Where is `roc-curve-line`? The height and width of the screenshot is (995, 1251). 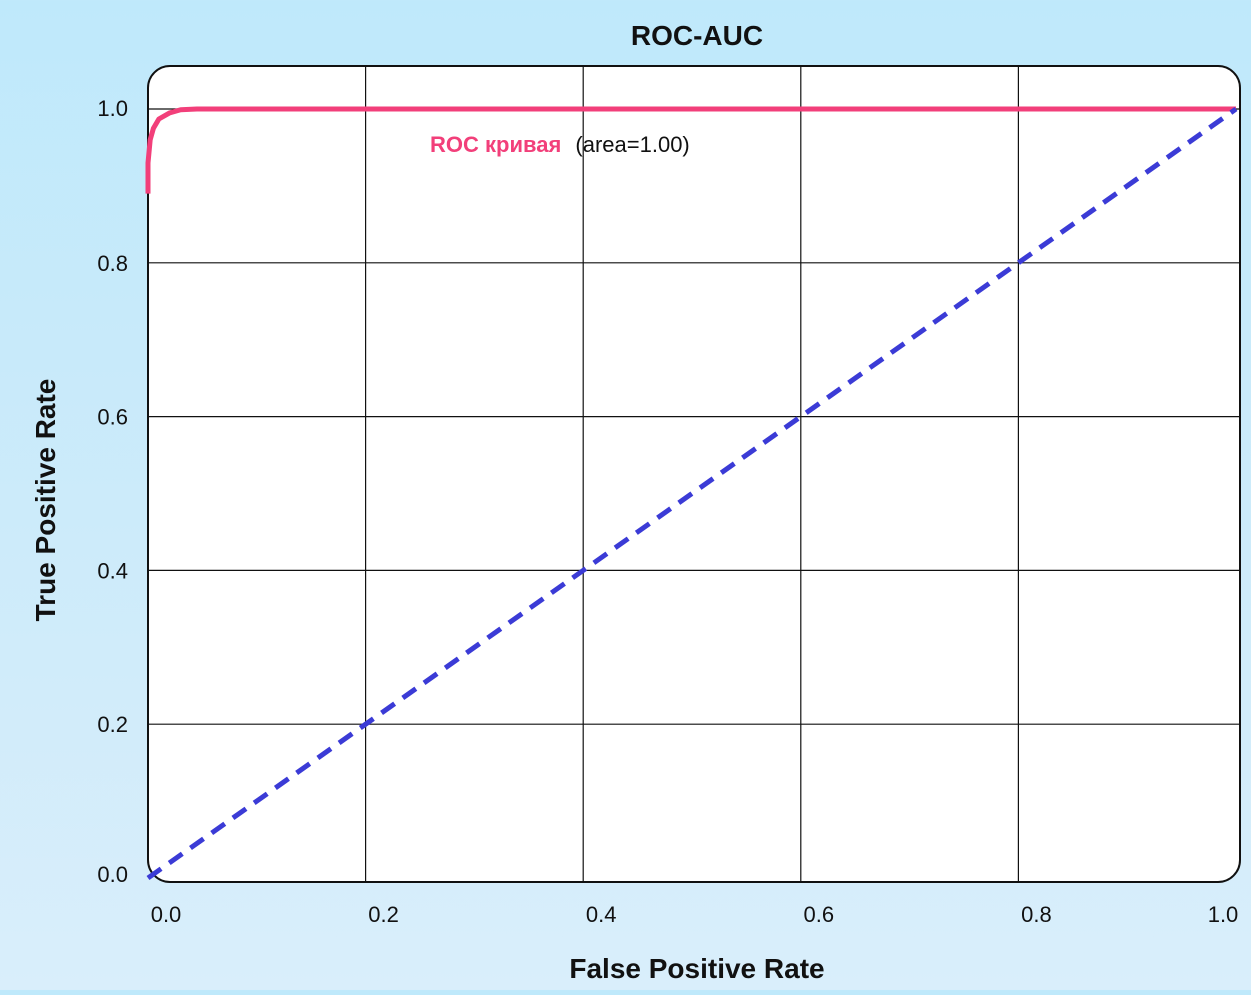
roc-curve-line is located at coordinates (690, 150).